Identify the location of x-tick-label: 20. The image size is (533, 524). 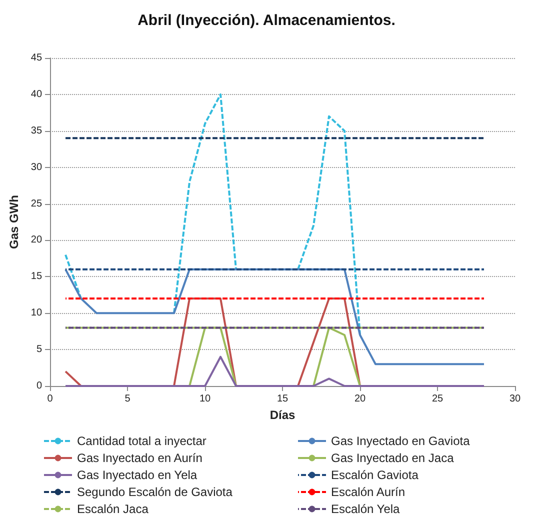
(360, 399).